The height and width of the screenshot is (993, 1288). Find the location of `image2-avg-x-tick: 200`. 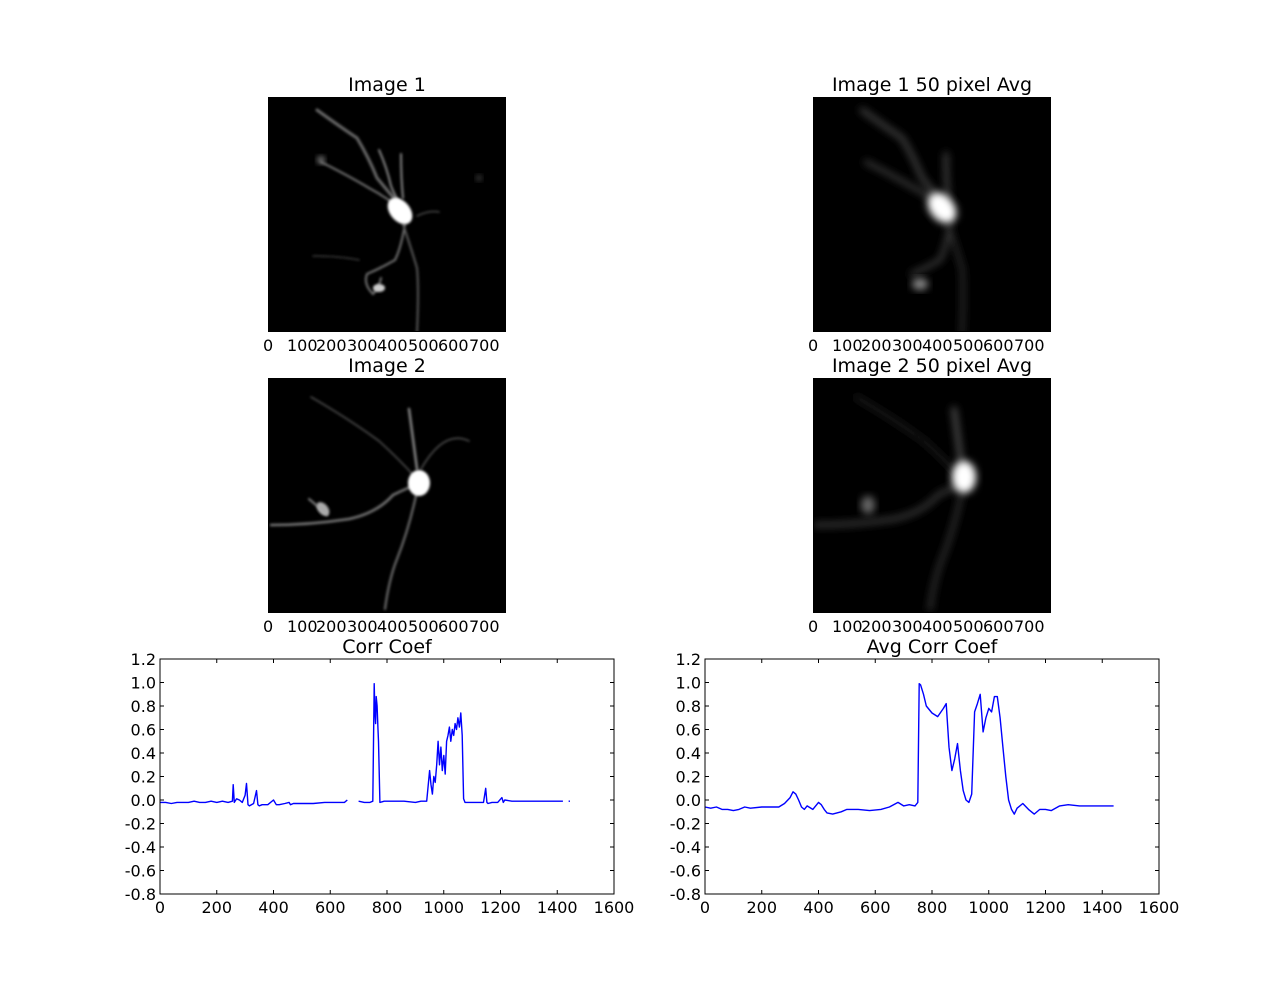

image2-avg-x-tick: 200 is located at coordinates (876, 626).